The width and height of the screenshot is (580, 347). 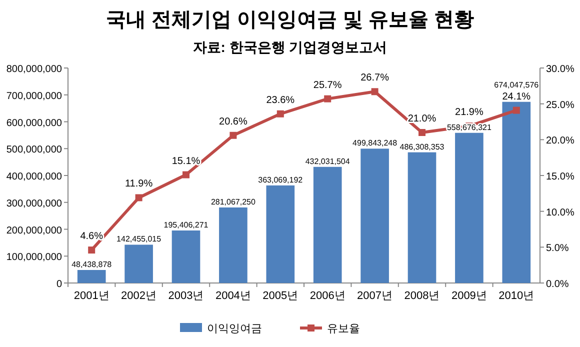 I want to click on data-label: 24.1%, so click(x=516, y=96).